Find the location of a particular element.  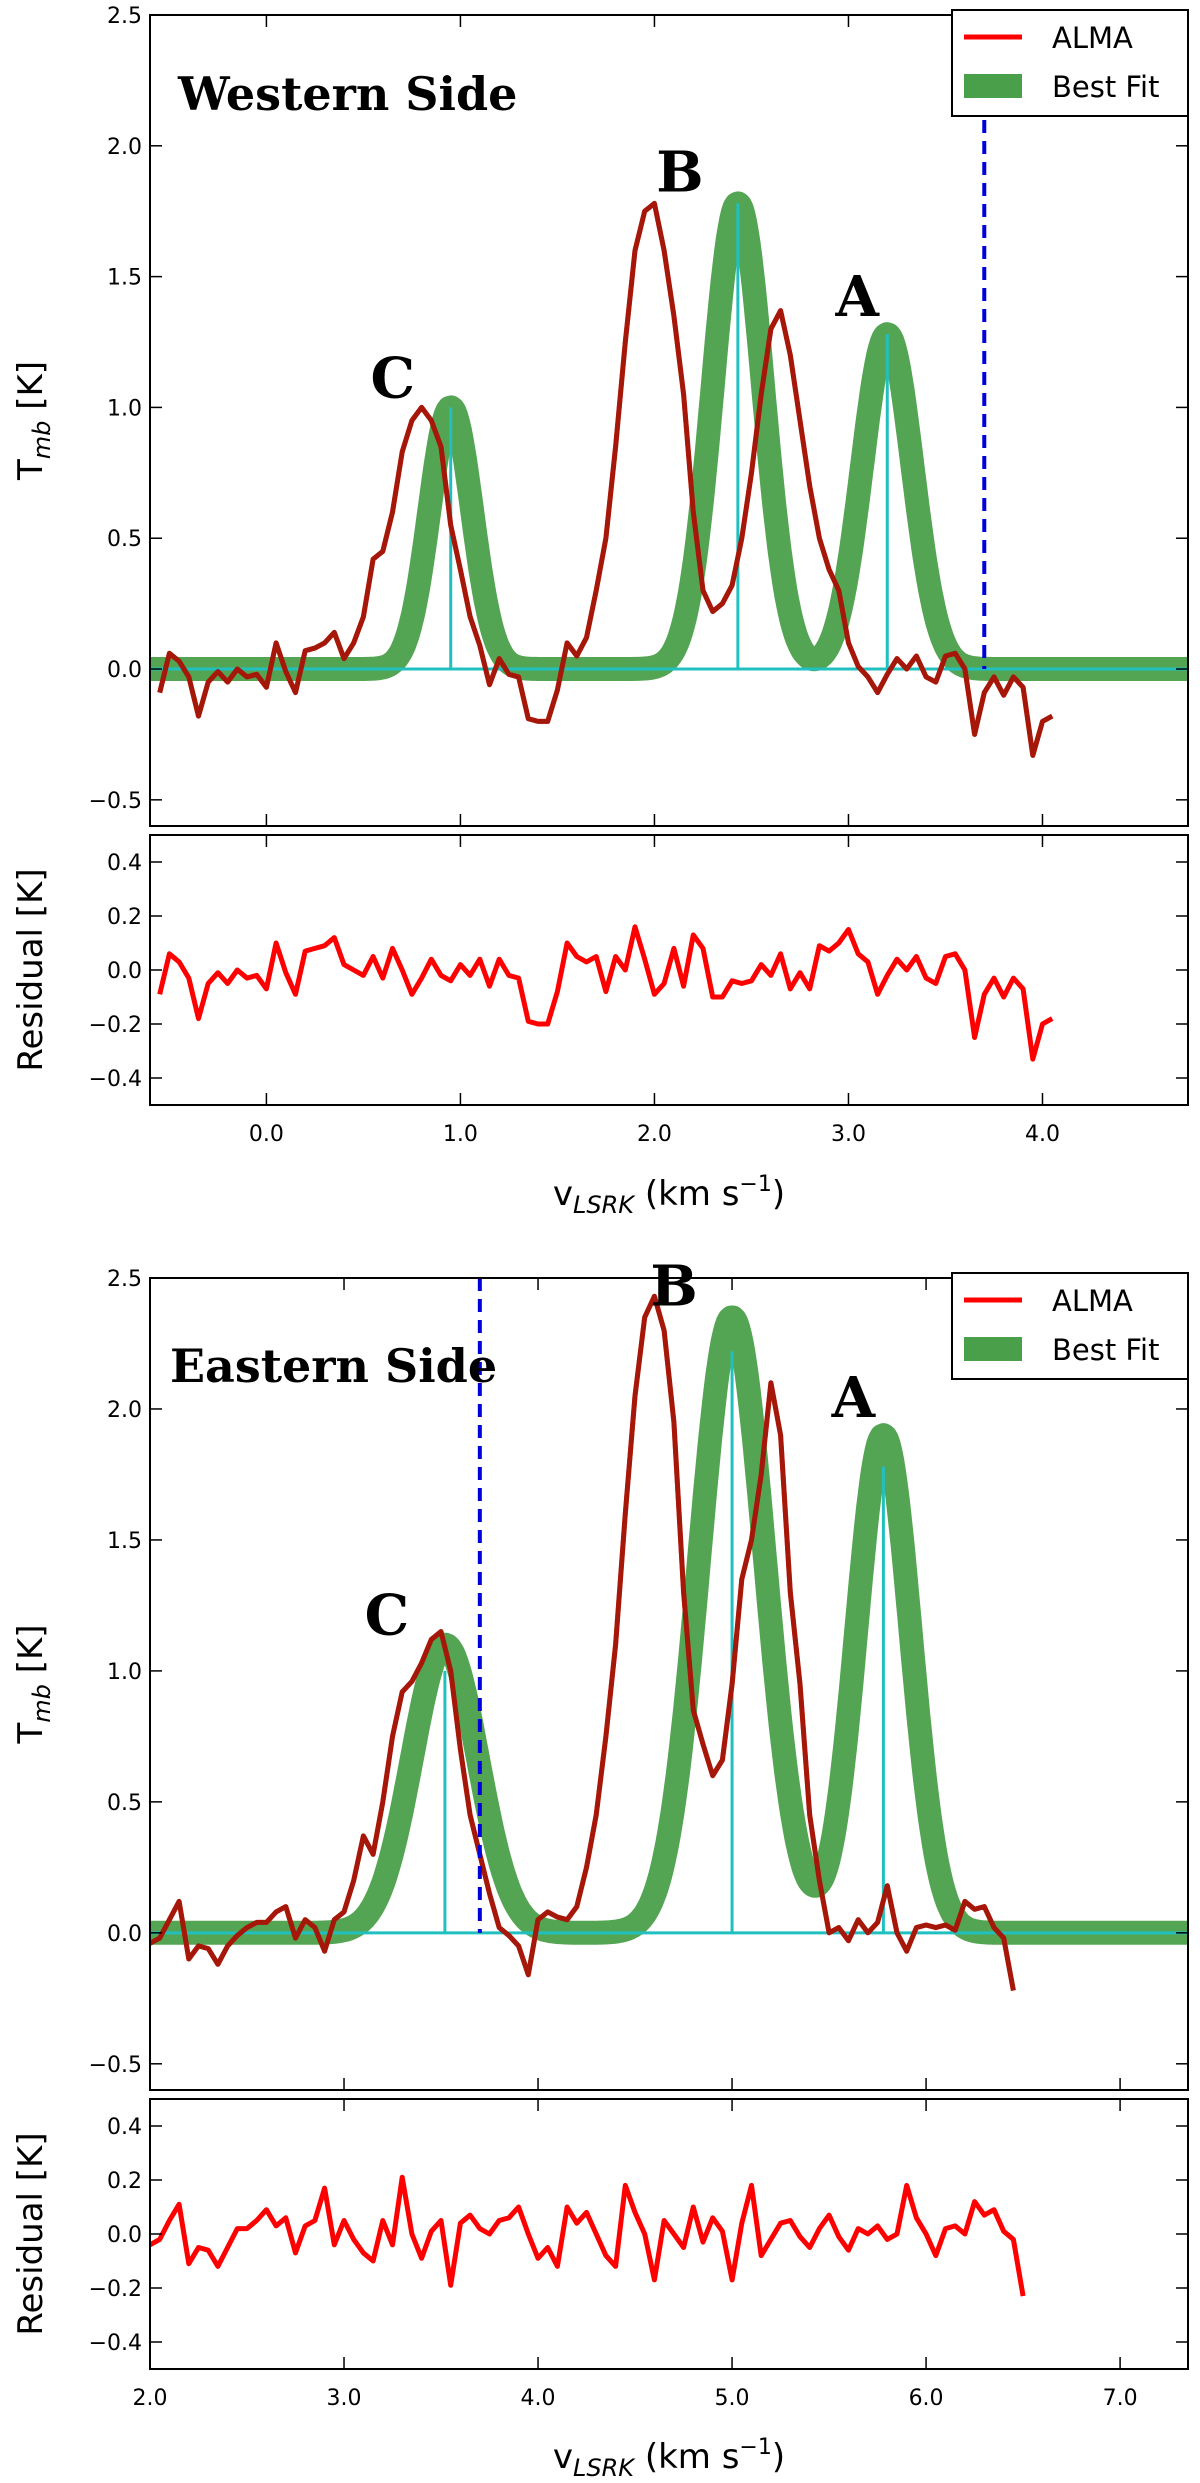

residual-plot-frame is located at coordinates (669, 2234).